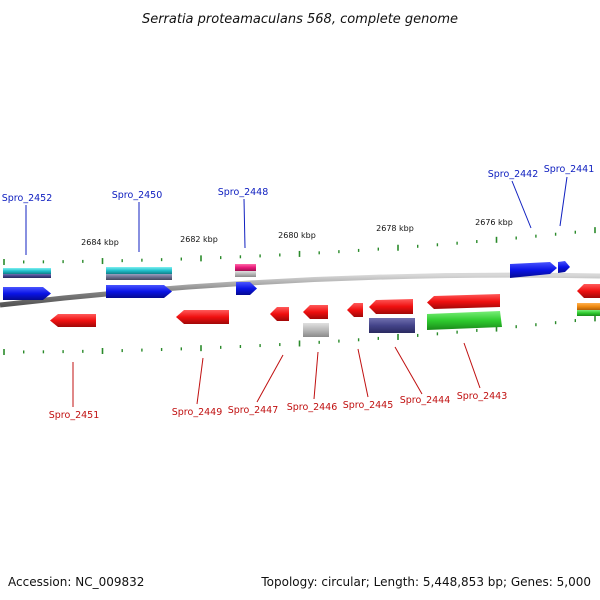  What do you see at coordinates (199, 239) in the screenshot?
I see `scale-label-2682: 2682 kbp` at bounding box center [199, 239].